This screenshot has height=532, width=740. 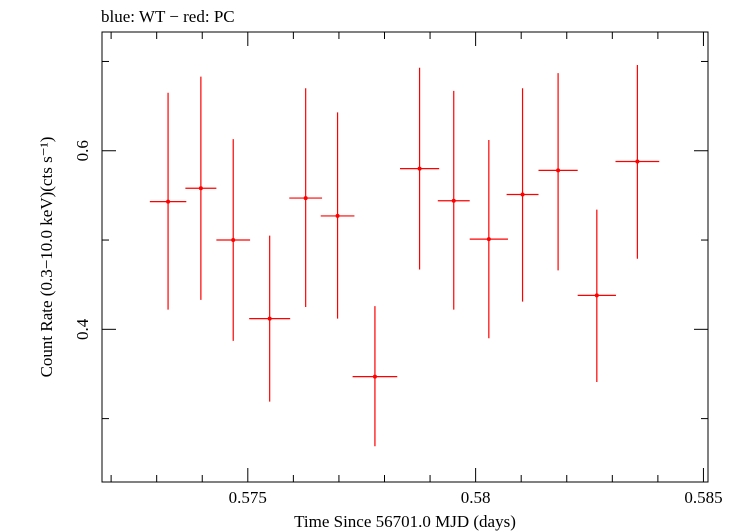 What do you see at coordinates (168, 16) in the screenshot?
I see `chart-title: blue: WT − red: PC` at bounding box center [168, 16].